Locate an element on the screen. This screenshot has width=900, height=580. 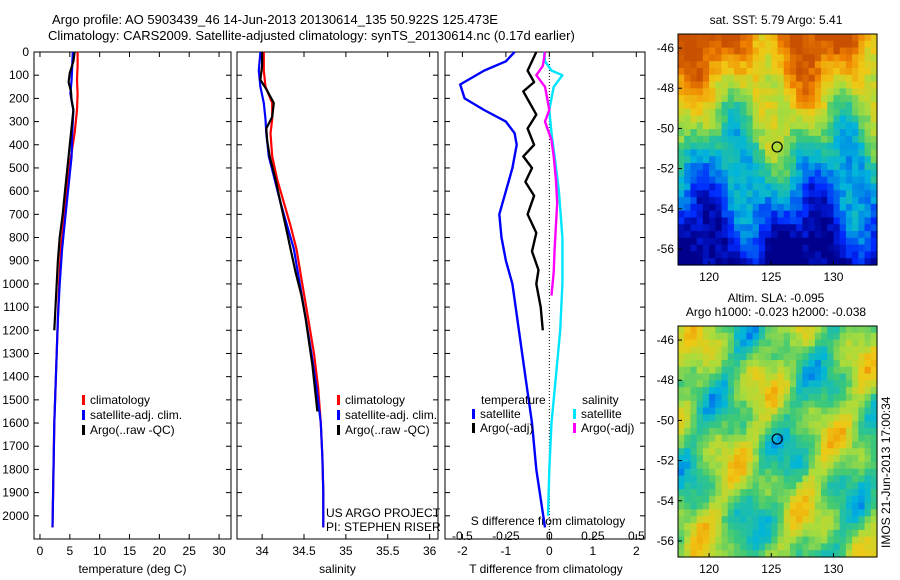
legend-label: satellite-adj. clim. is located at coordinates (391, 415).